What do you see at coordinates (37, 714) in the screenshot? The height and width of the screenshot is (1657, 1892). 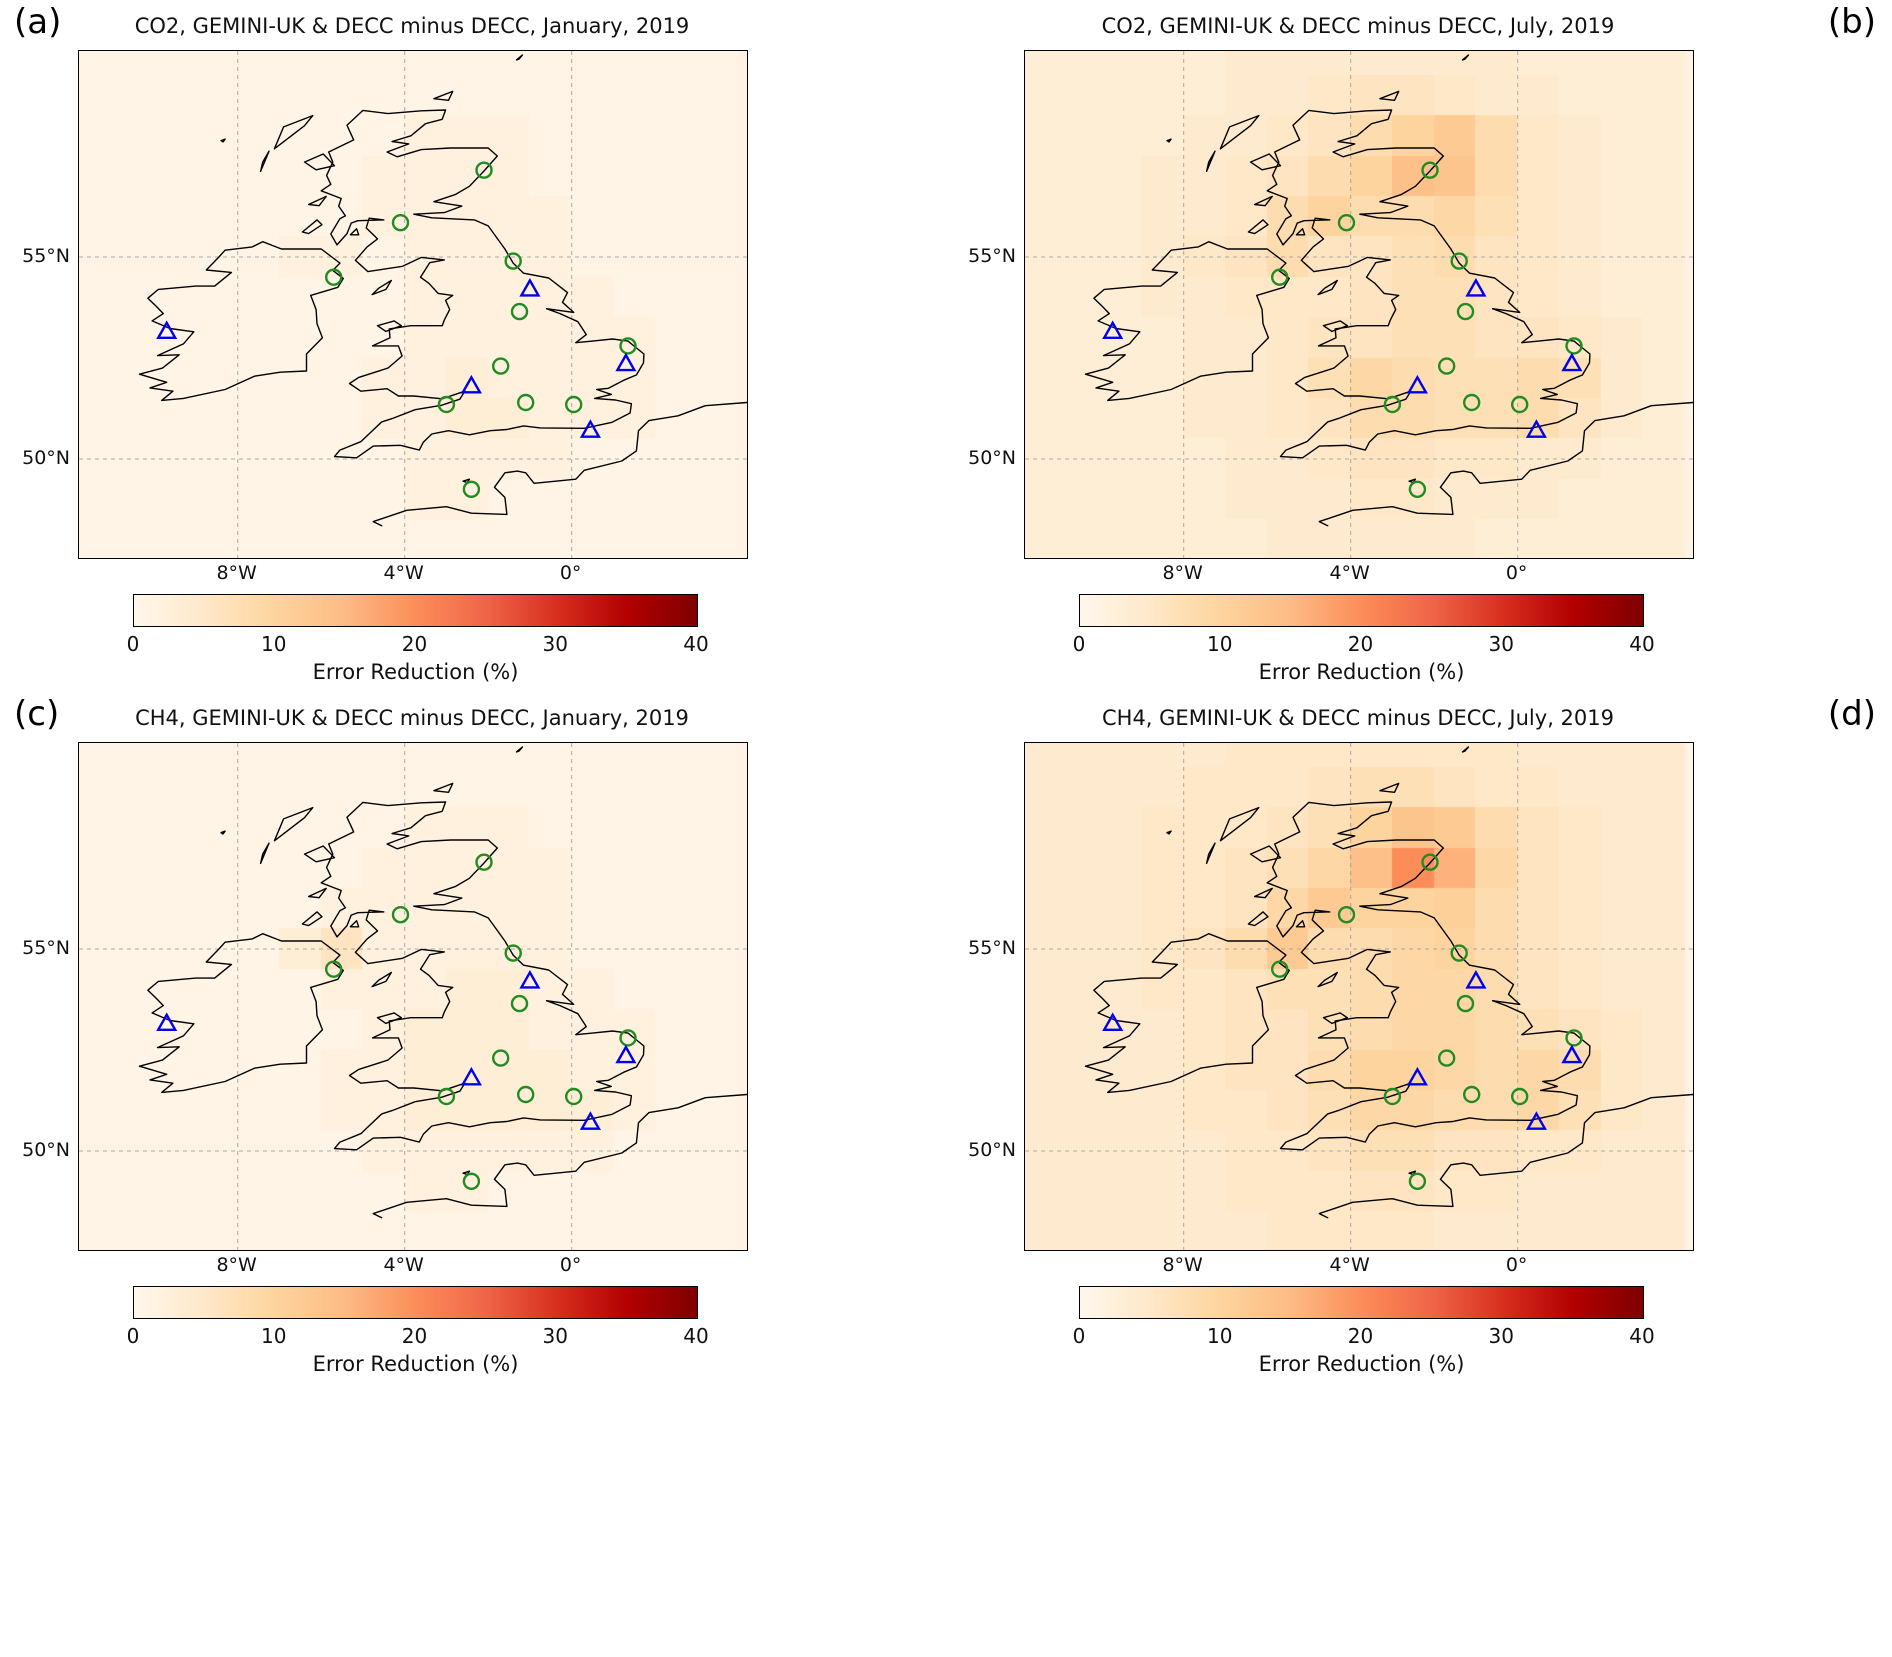 I see `panel-letter-c: (c)` at bounding box center [37, 714].